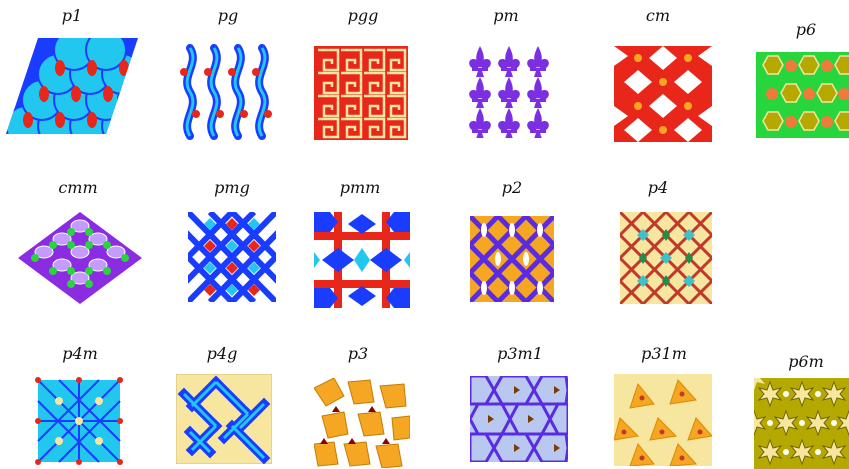 The width and height of the screenshot is (849, 469). What do you see at coordinates (222, 353) in the screenshot?
I see `label-p4g: p4g` at bounding box center [222, 353].